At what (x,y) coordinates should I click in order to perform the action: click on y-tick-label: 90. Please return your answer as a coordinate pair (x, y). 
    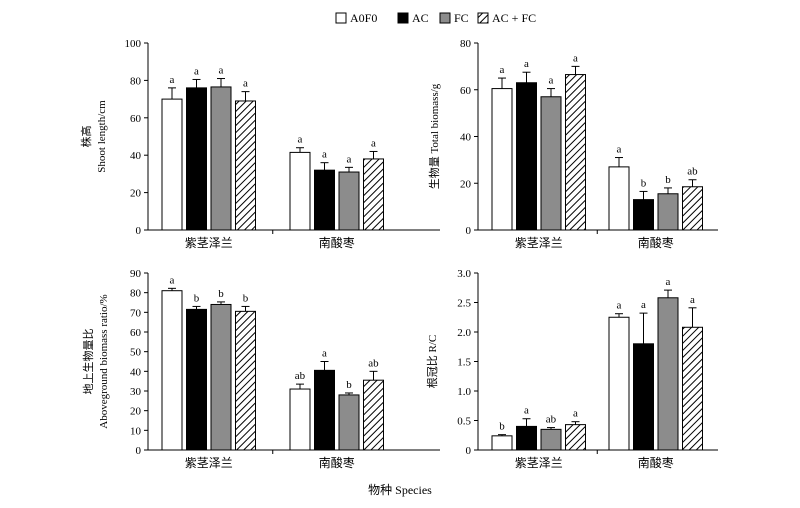
    Looking at the image, I should click on (136, 274).